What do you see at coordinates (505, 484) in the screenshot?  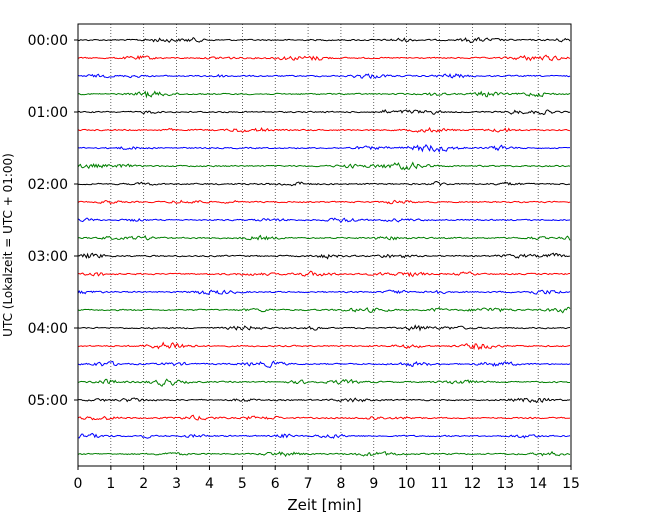 I see `x-tick-label-13: 13` at bounding box center [505, 484].